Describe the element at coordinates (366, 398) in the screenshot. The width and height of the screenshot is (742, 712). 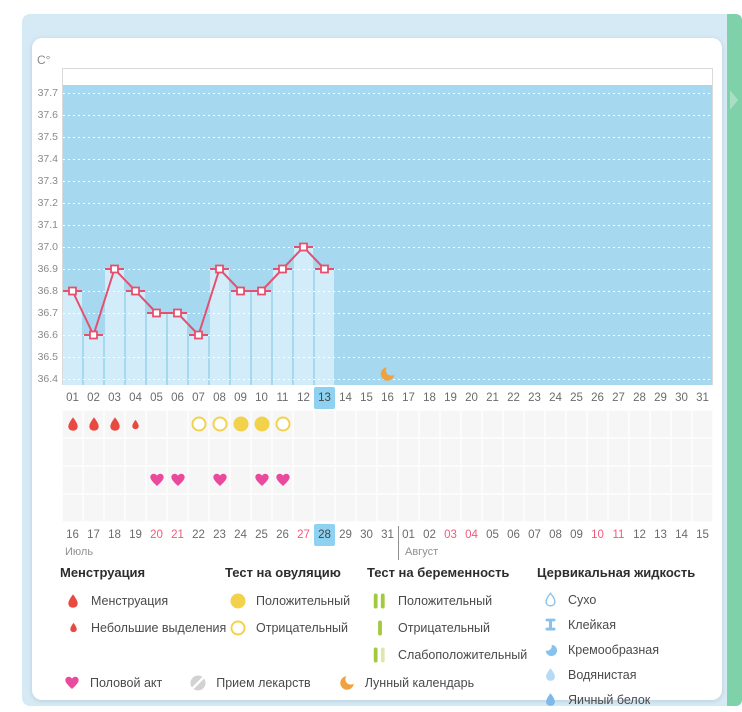
I see `chart-day-cell: 15` at that location.